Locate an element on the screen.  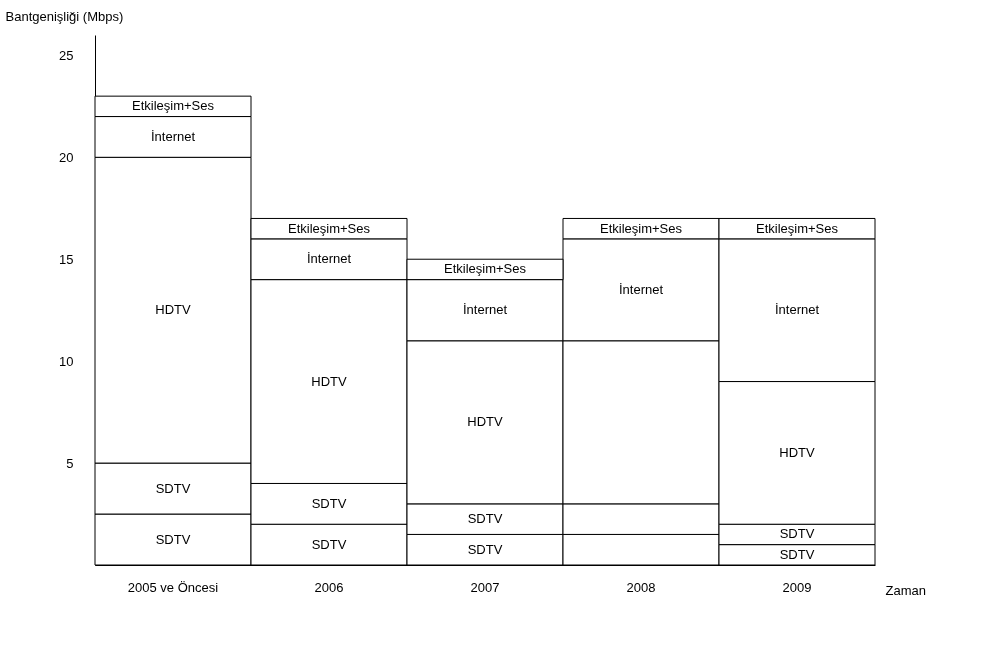
y-tick-label: 20 is located at coordinates (66, 157).